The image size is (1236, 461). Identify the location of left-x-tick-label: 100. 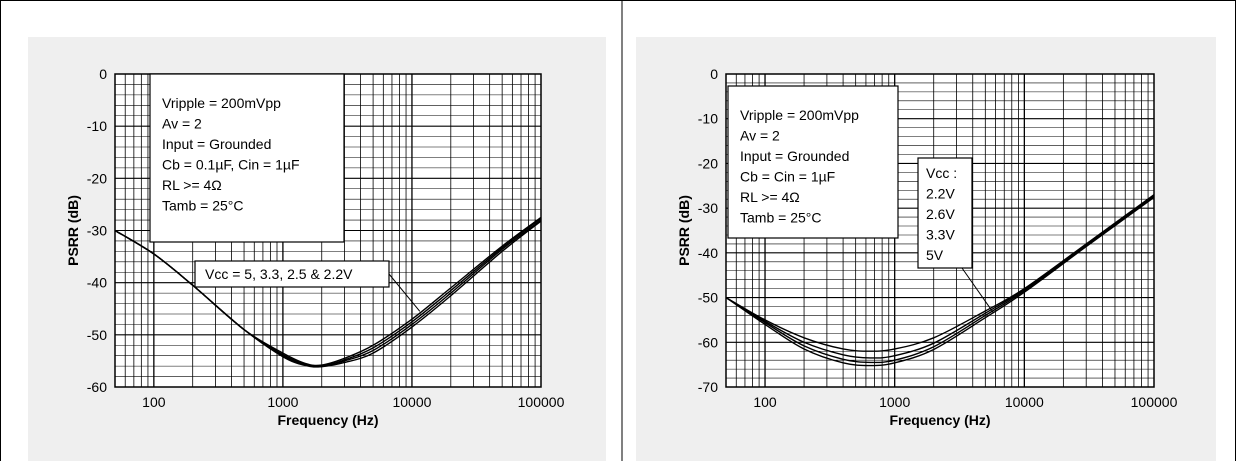
(154, 402).